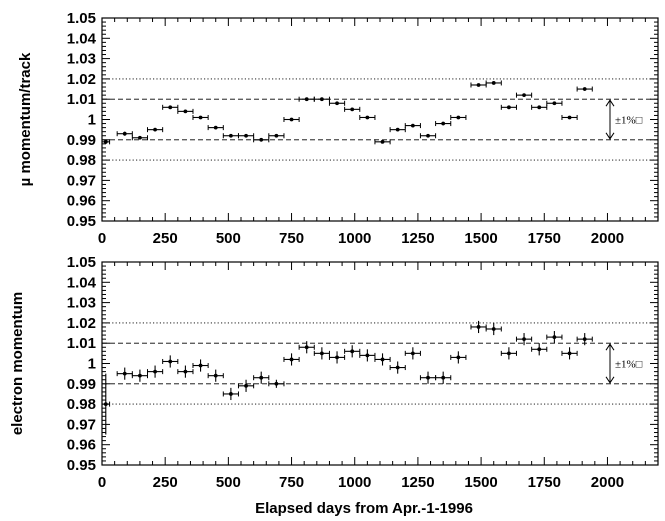  Describe the element at coordinates (228, 482) in the screenshot. I see `x-tick-label: 500` at that location.